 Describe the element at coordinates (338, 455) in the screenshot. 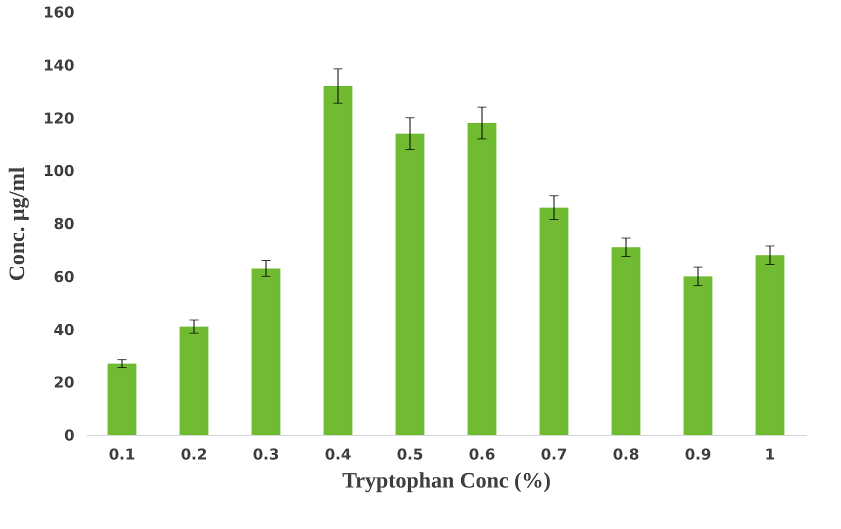

I see `x-tick-label: 0.4` at that location.